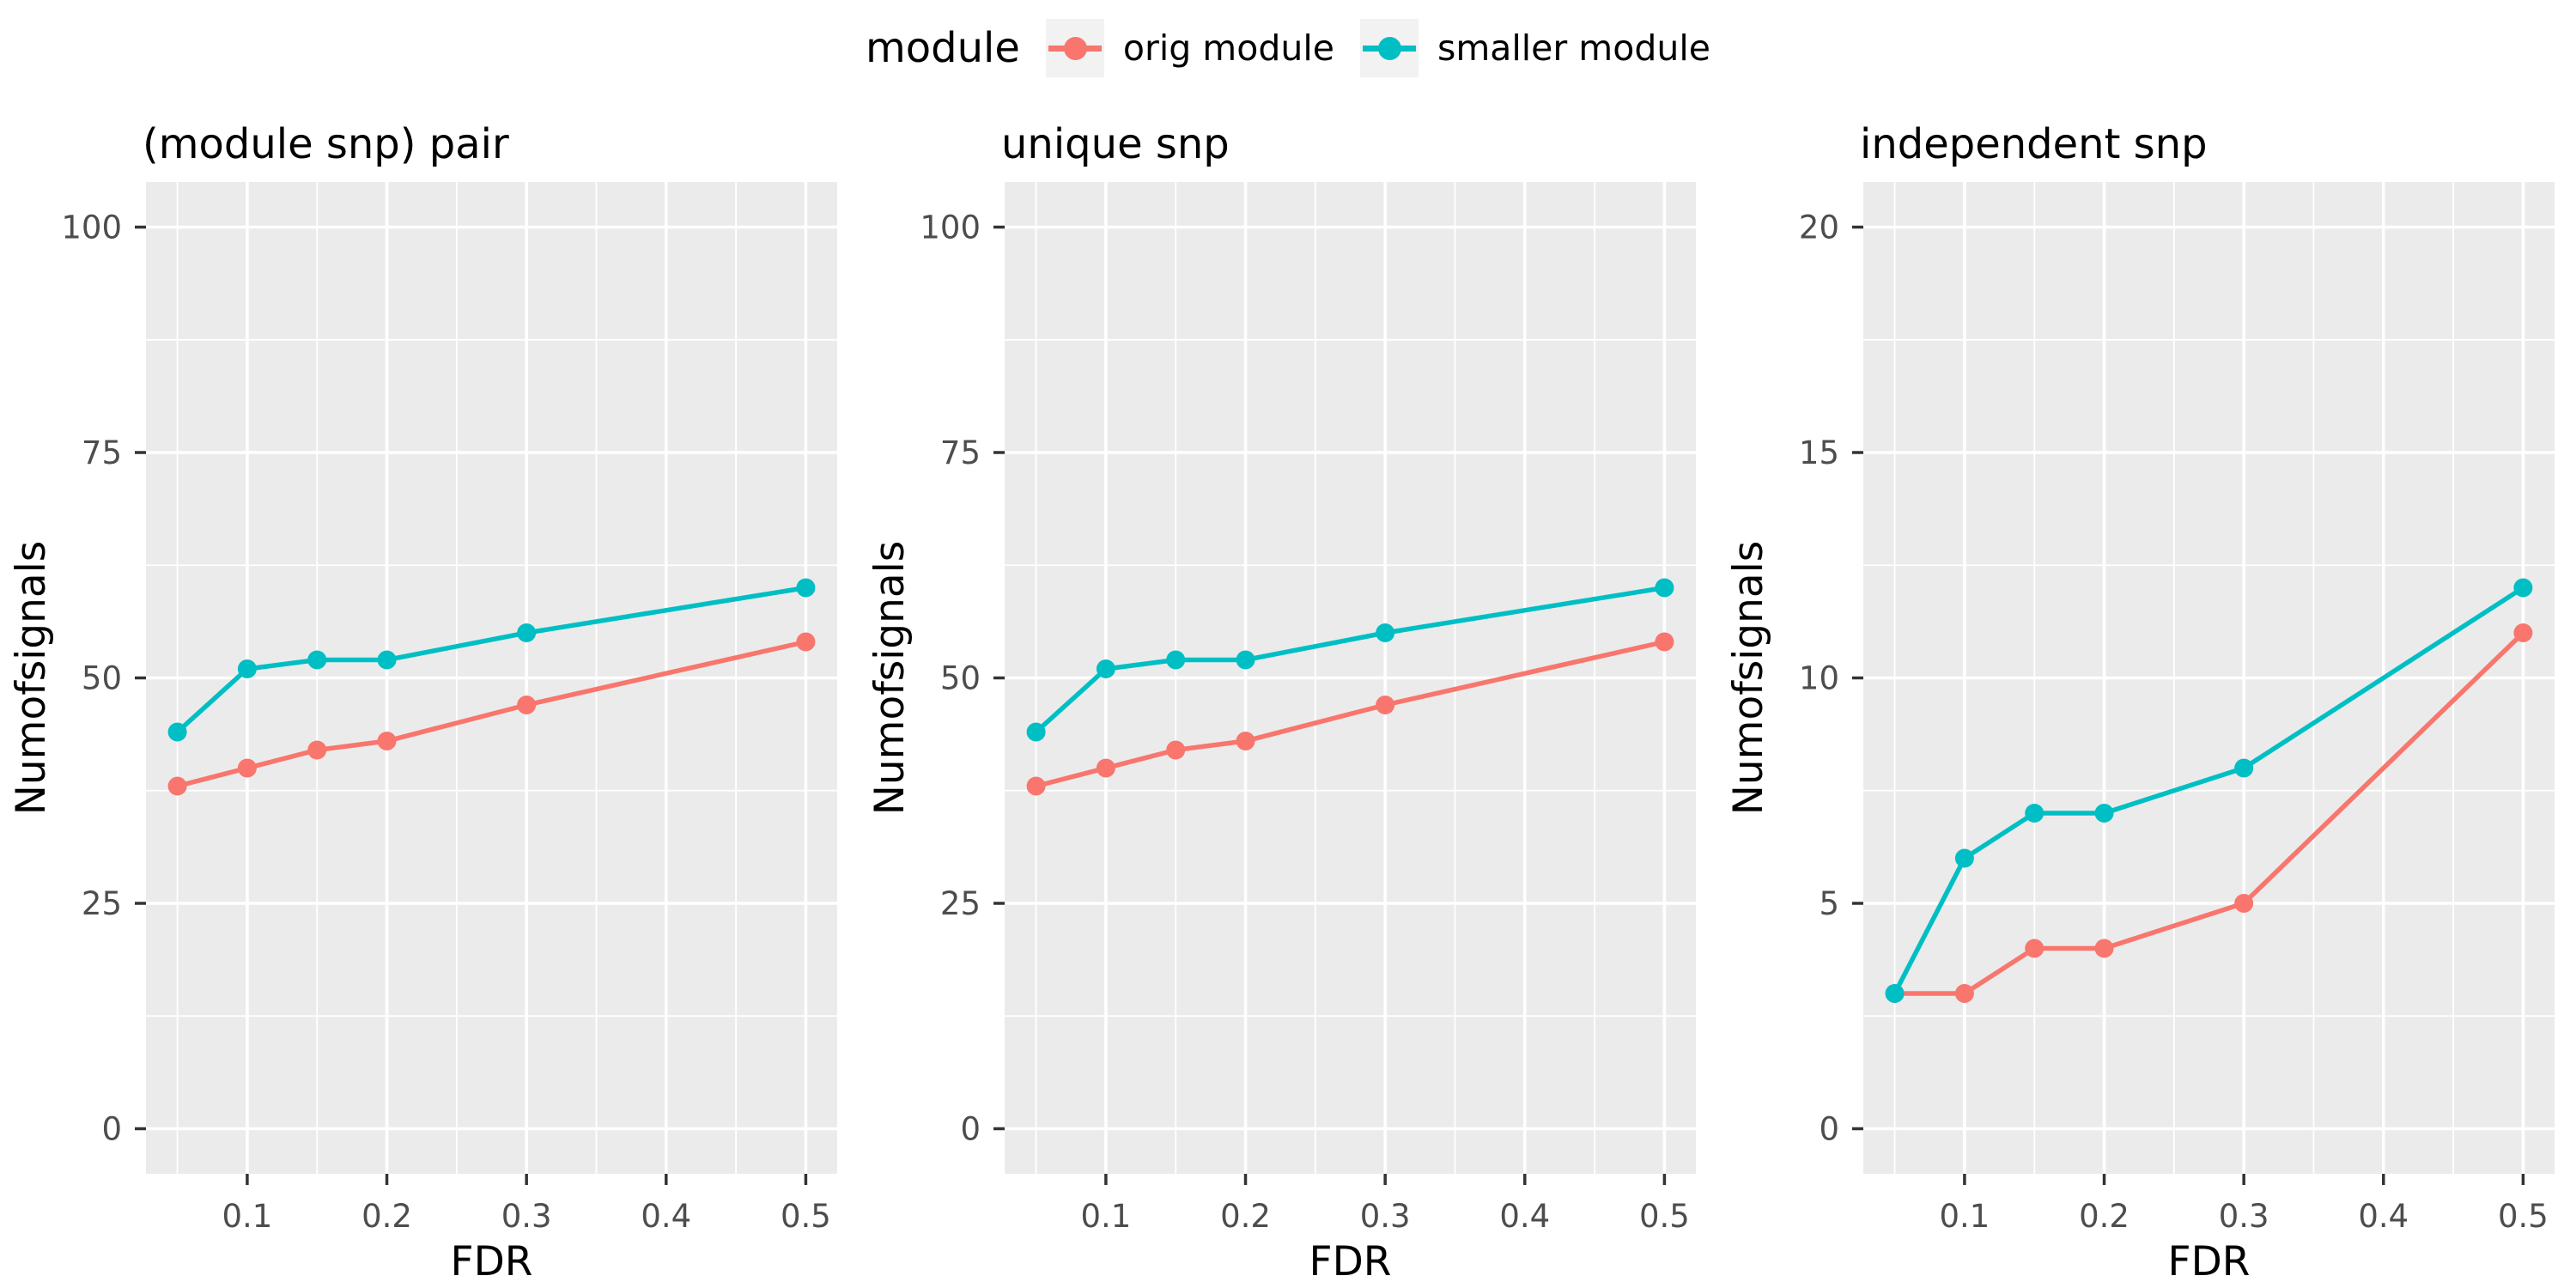 The height and width of the screenshot is (1288, 2576). I want to click on legend-title: module, so click(943, 48).